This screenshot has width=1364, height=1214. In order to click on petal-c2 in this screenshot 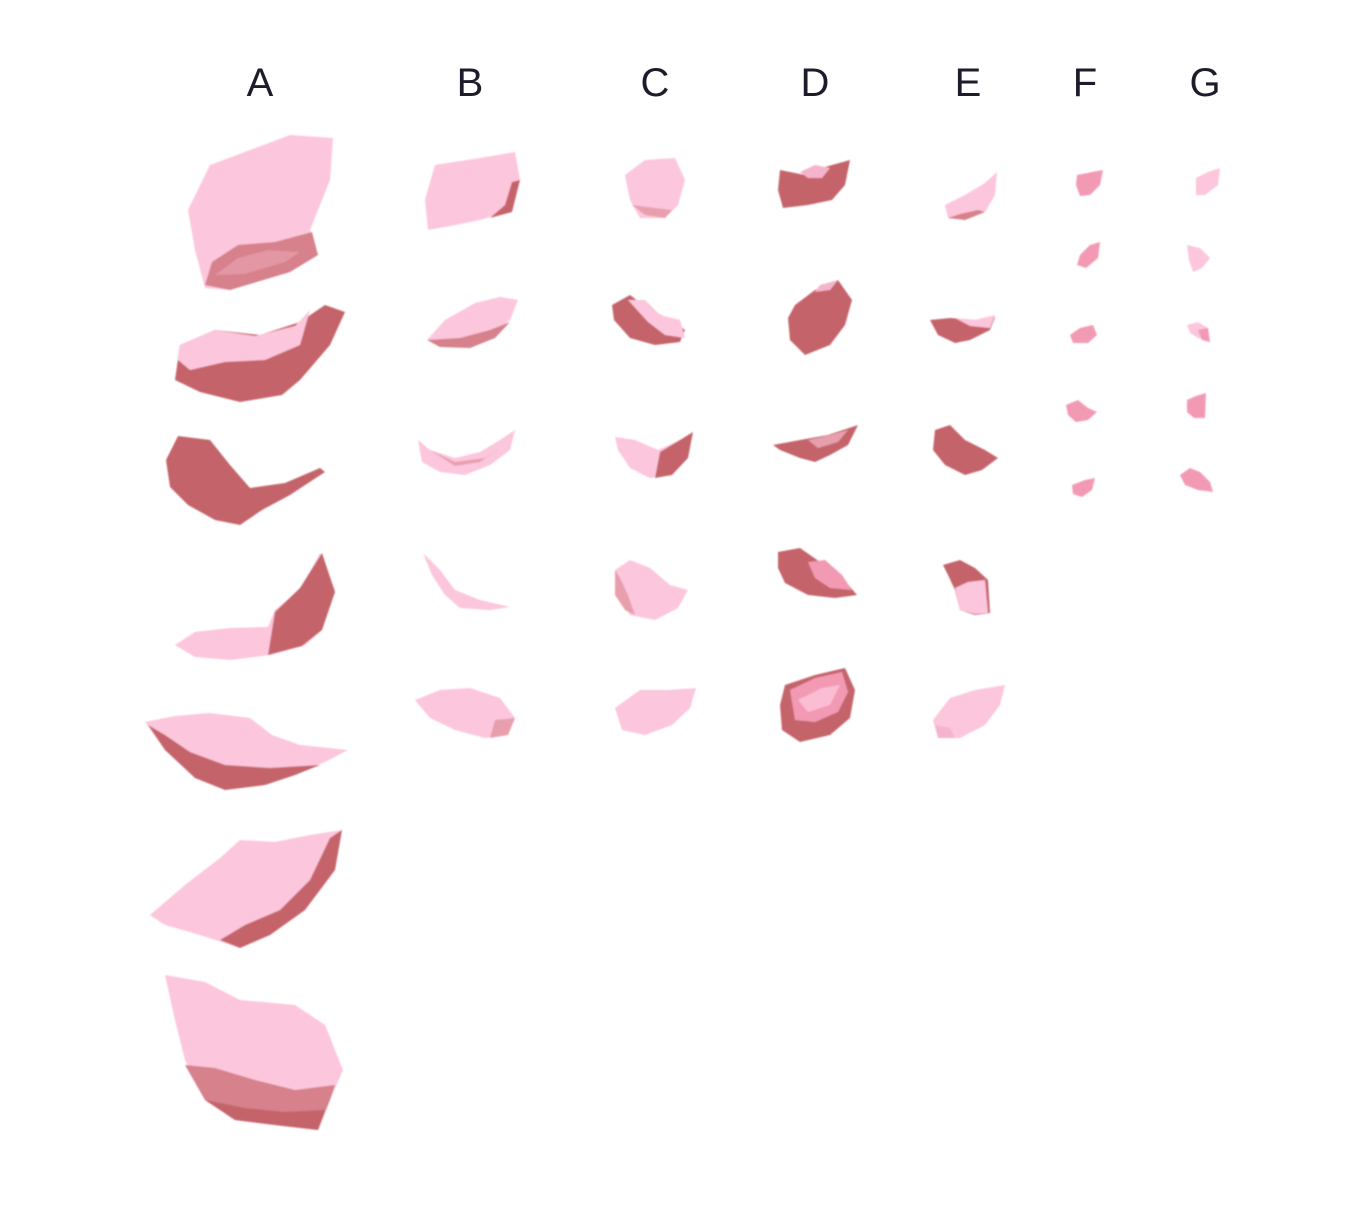, I will do `click(648, 320)`.